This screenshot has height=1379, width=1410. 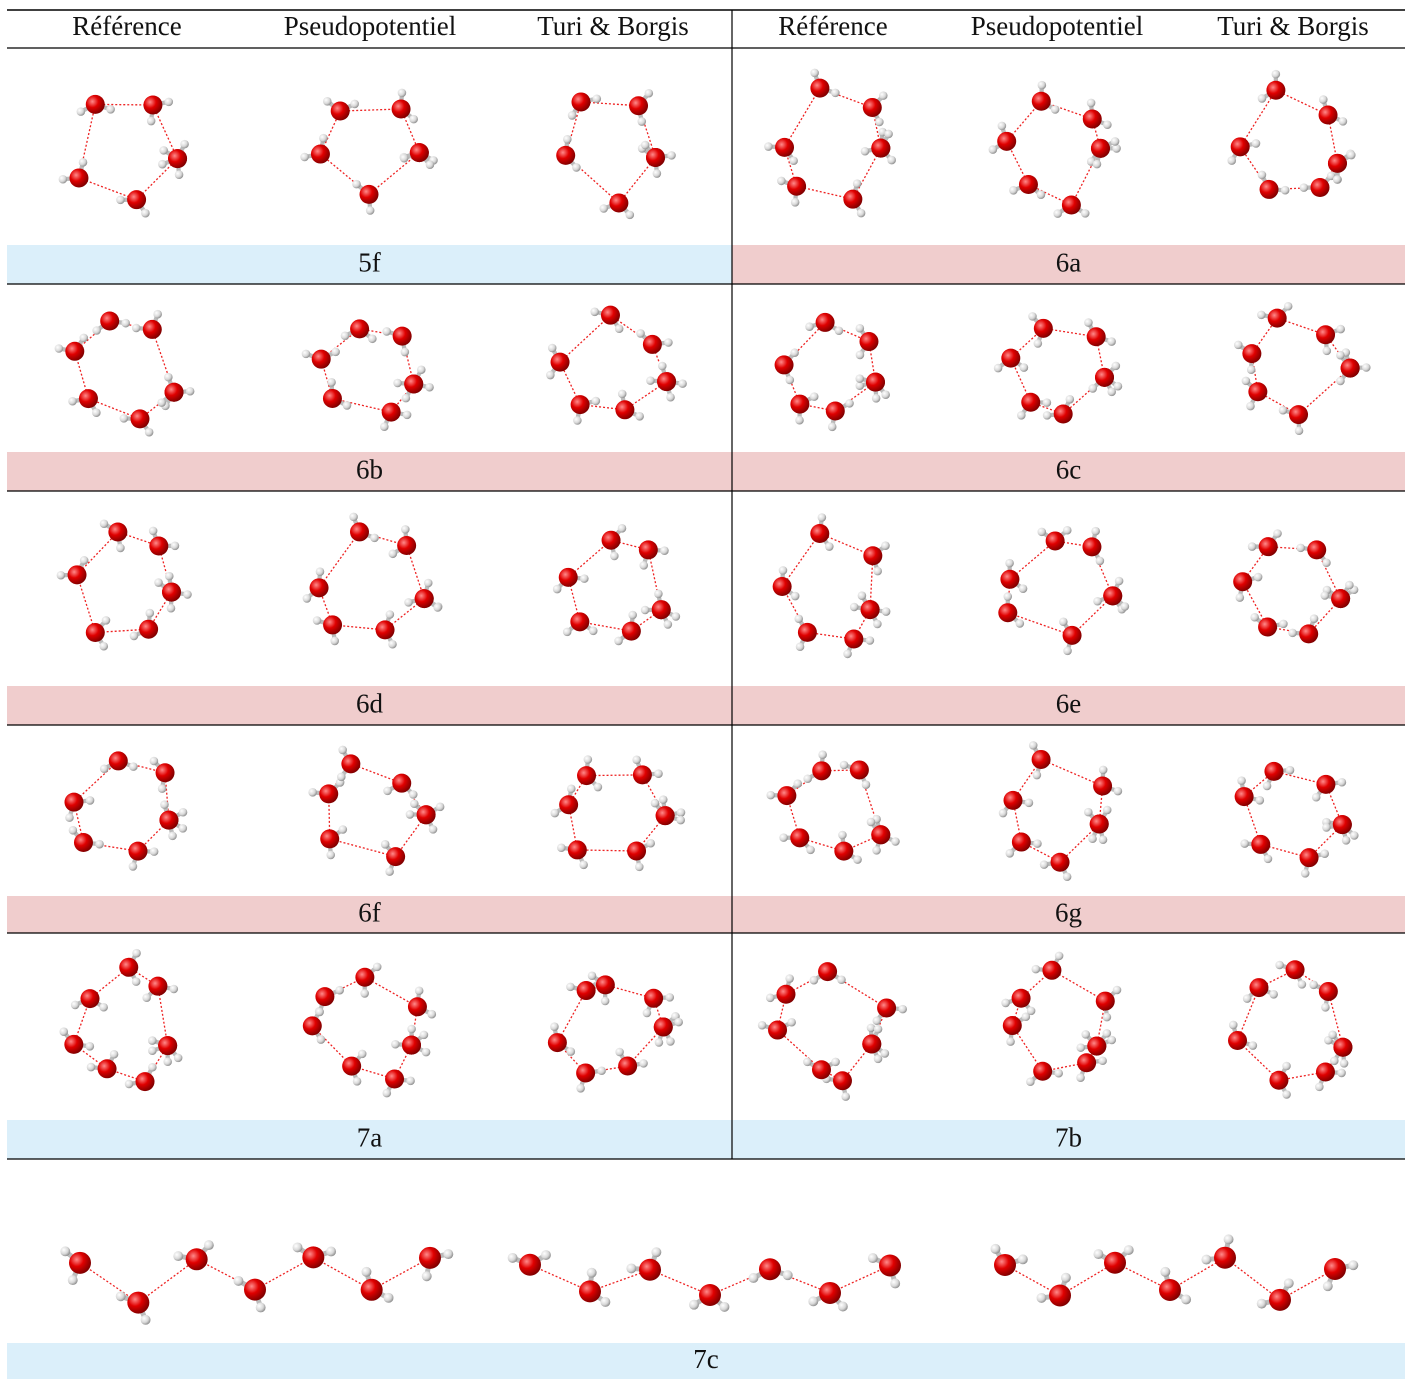 What do you see at coordinates (369, 470) in the screenshot?
I see `structure-label: 6b` at bounding box center [369, 470].